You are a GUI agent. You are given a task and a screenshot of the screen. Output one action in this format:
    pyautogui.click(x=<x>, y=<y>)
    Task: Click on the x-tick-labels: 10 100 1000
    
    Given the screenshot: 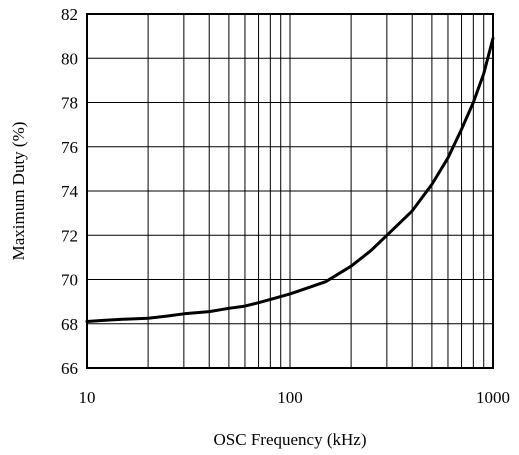 What is the action you would take?
    pyautogui.click(x=295, y=397)
    